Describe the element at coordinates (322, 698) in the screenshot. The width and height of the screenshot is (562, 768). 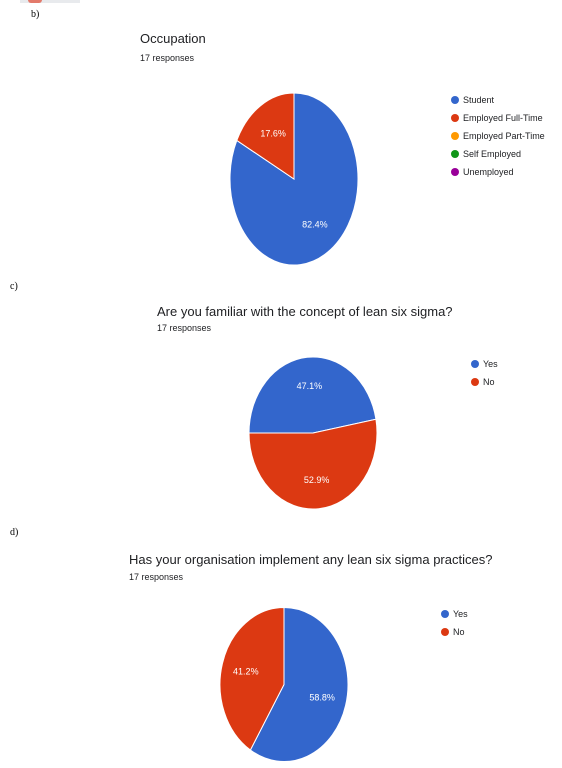
I see `pie-data-label: 58.8%` at that location.